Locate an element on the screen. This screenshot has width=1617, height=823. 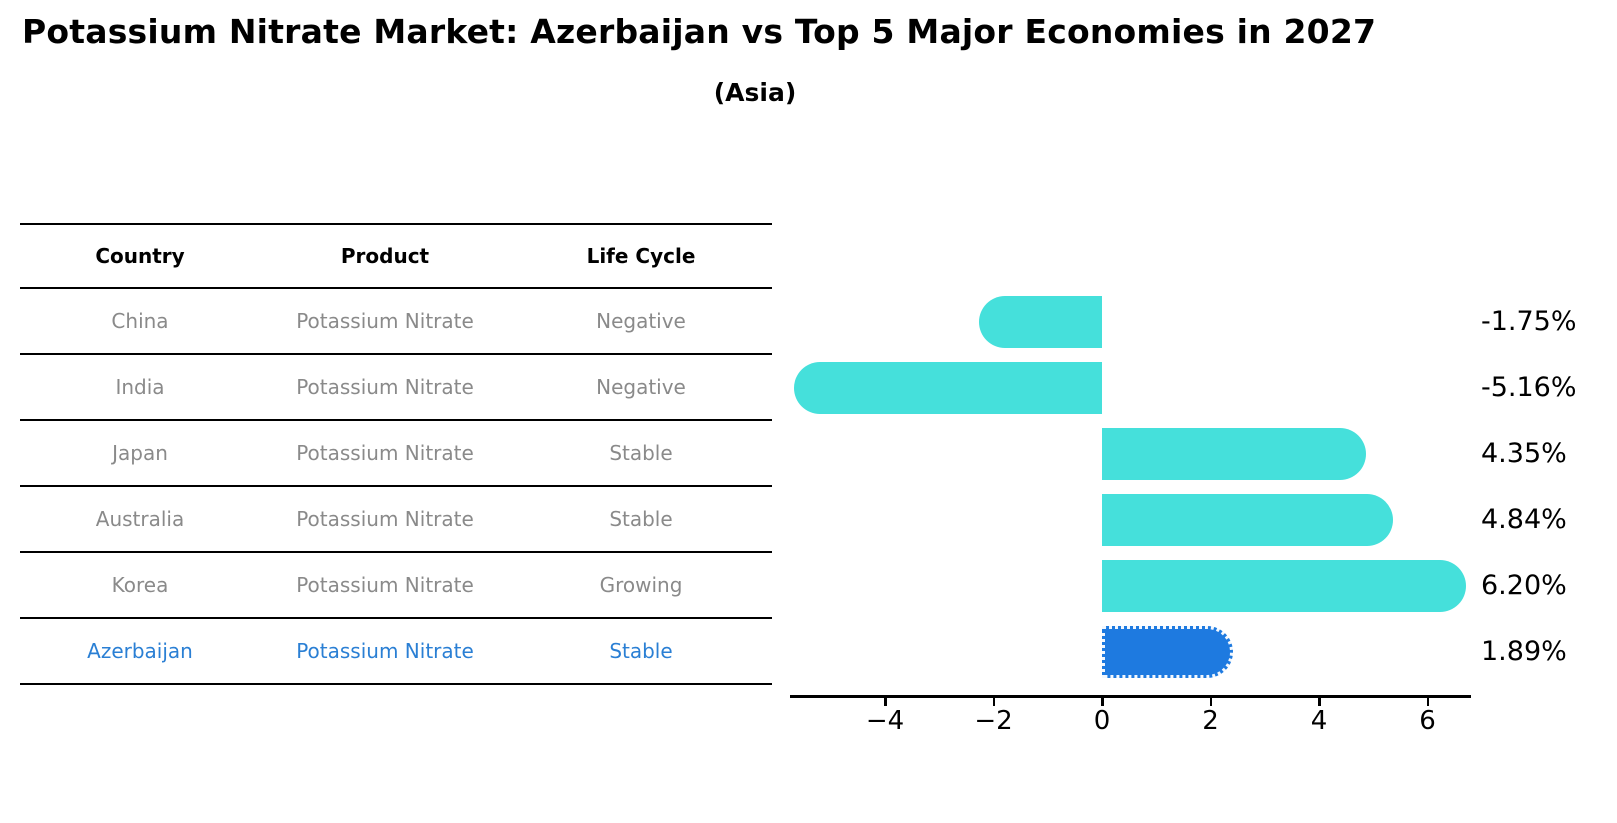
x-axis-tick-label: 0 is located at coordinates (1102, 721).